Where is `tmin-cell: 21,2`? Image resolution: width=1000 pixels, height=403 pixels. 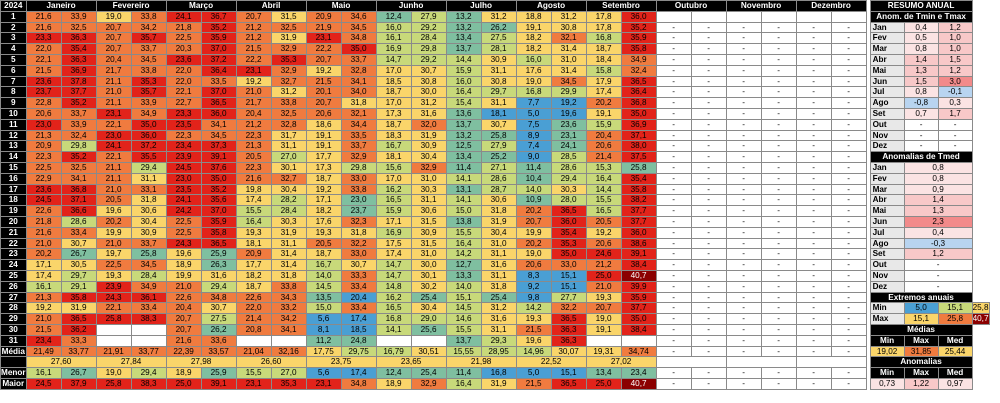
tmin-cell: 21,2 is located at coordinates (253, 124).